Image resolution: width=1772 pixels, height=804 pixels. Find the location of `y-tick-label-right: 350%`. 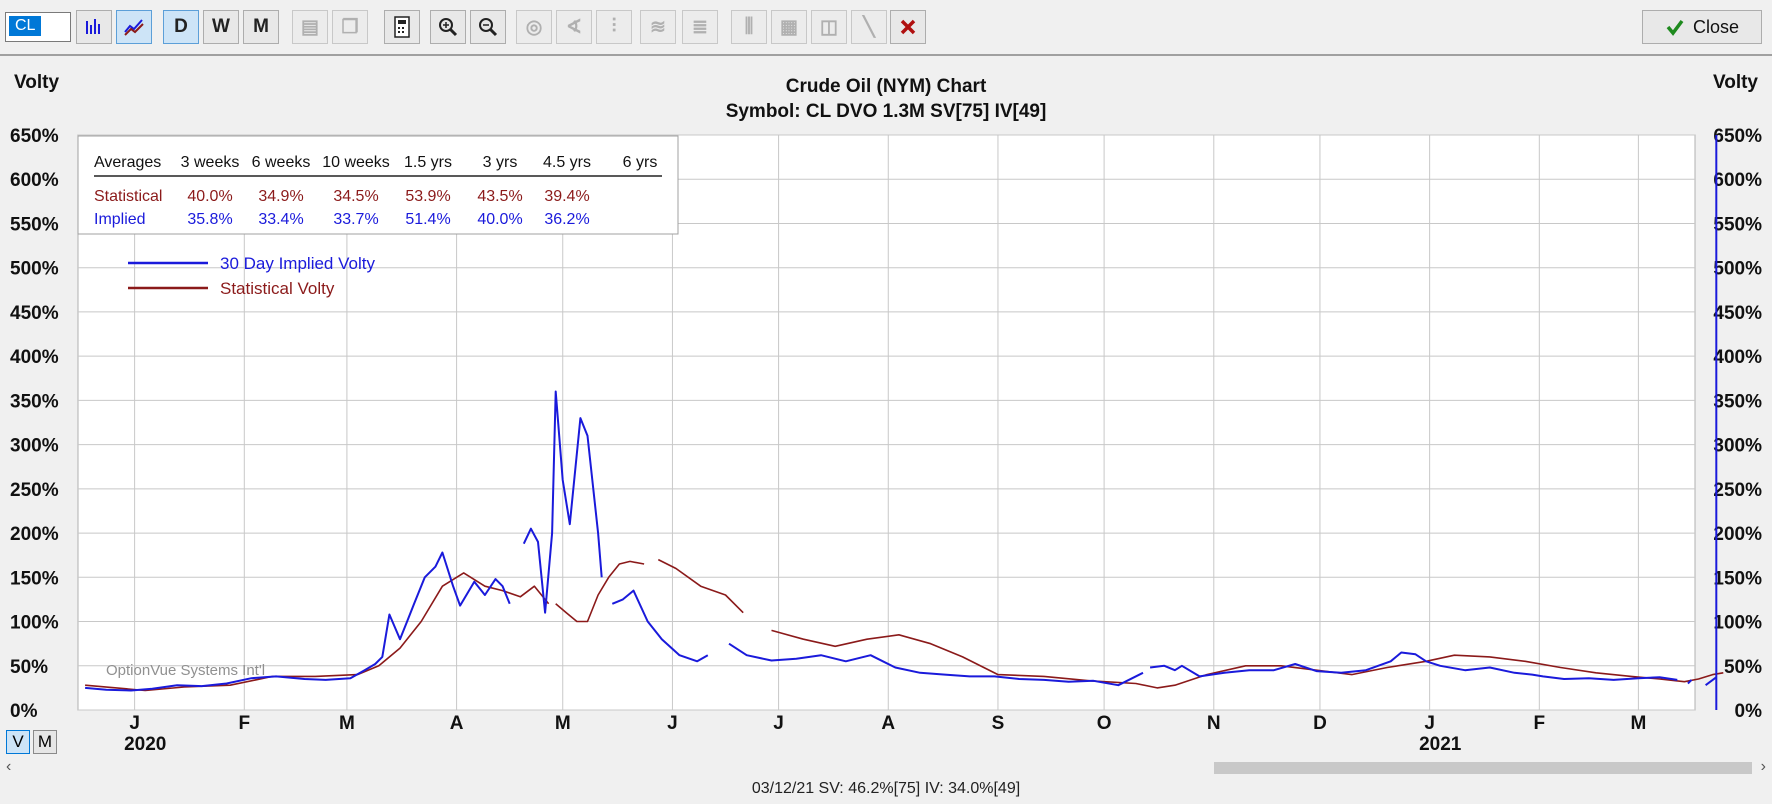

y-tick-label-right: 350% is located at coordinates (1737, 401).